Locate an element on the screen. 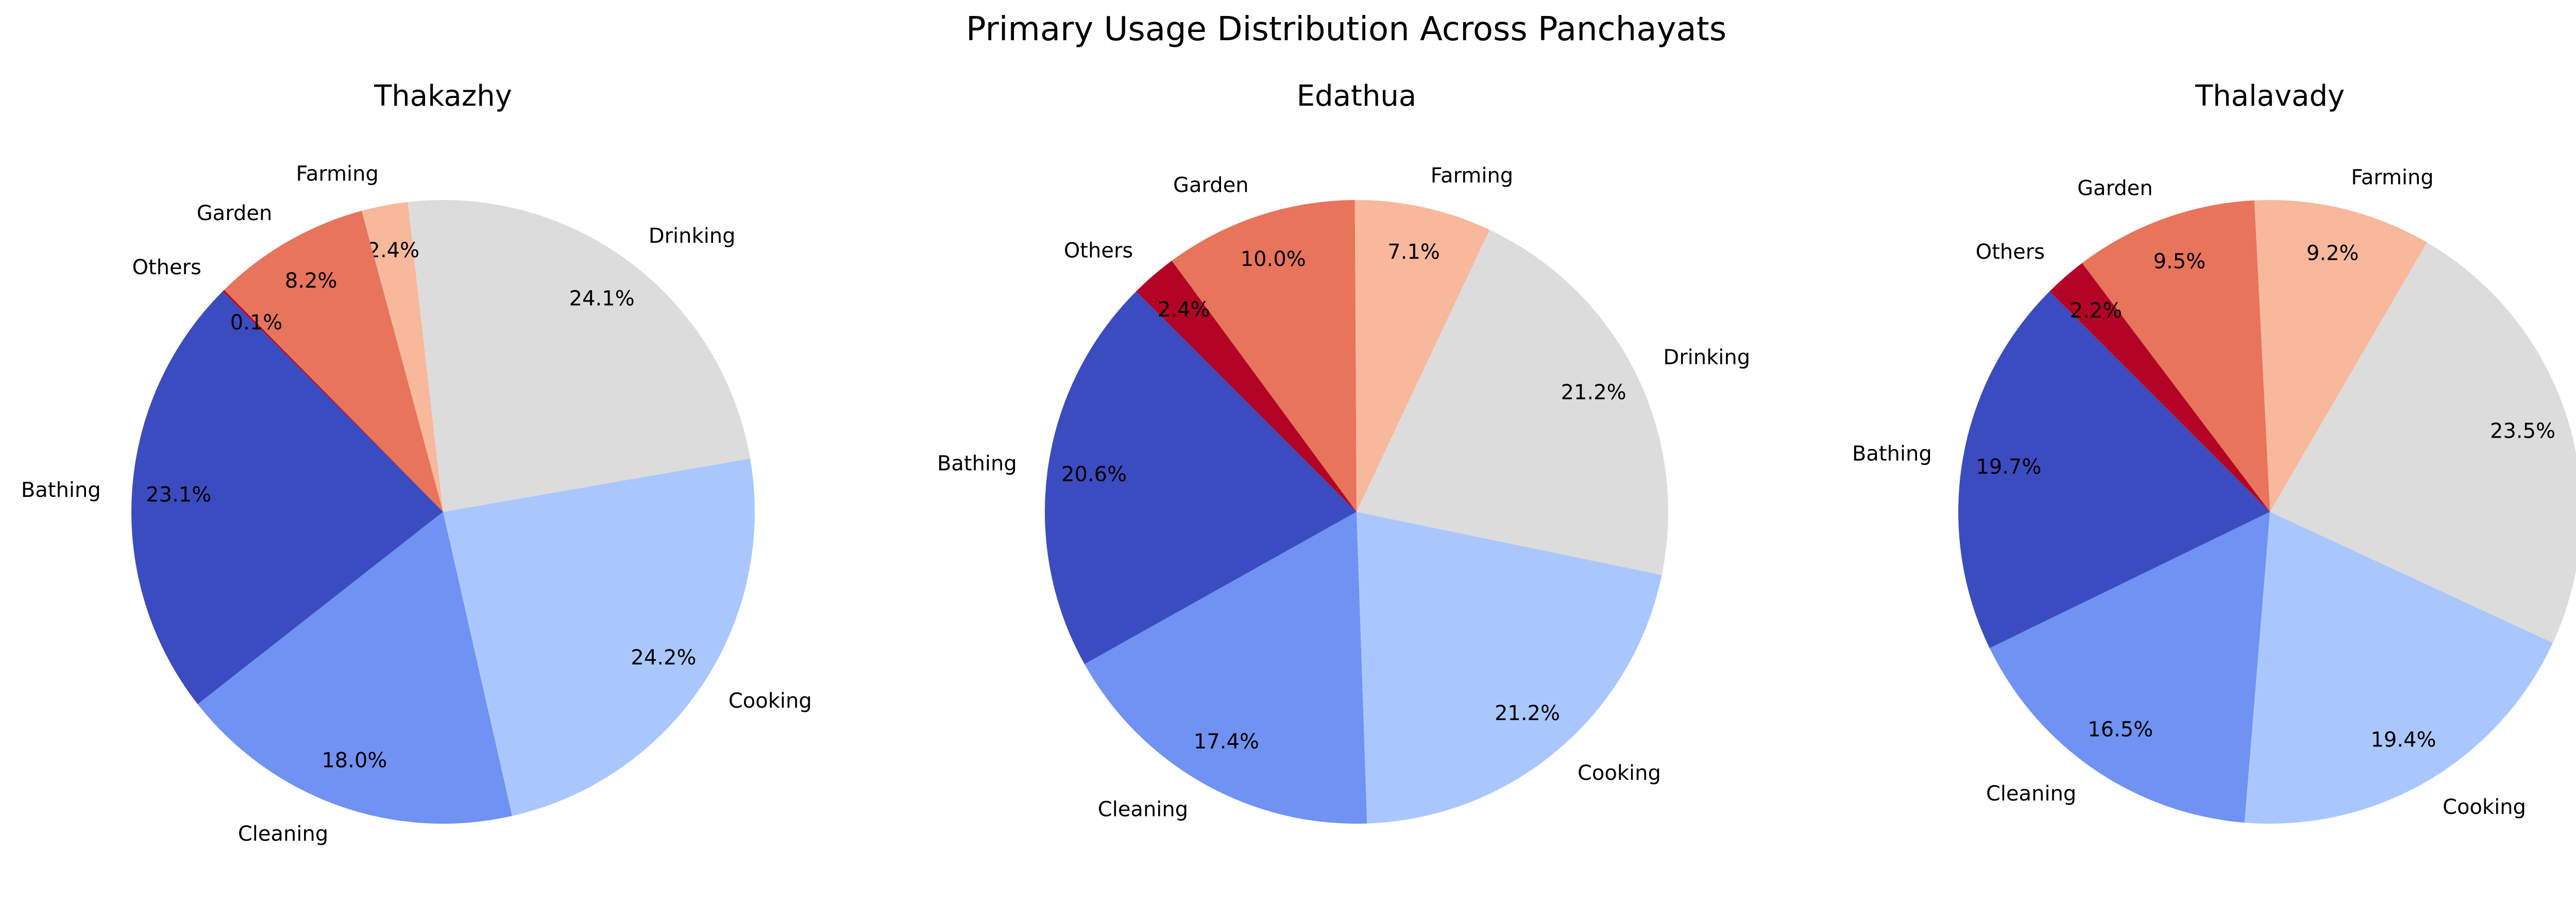  pie-percent-label: 24.1% is located at coordinates (602, 298).